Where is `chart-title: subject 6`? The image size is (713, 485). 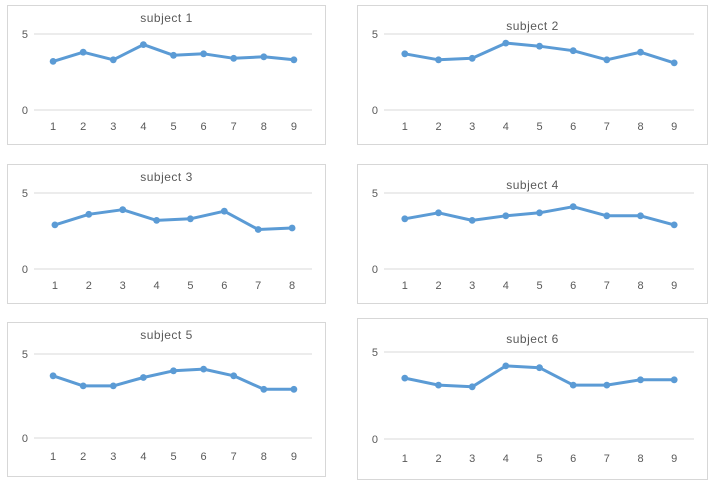
chart-title: subject 6 is located at coordinates (532, 339).